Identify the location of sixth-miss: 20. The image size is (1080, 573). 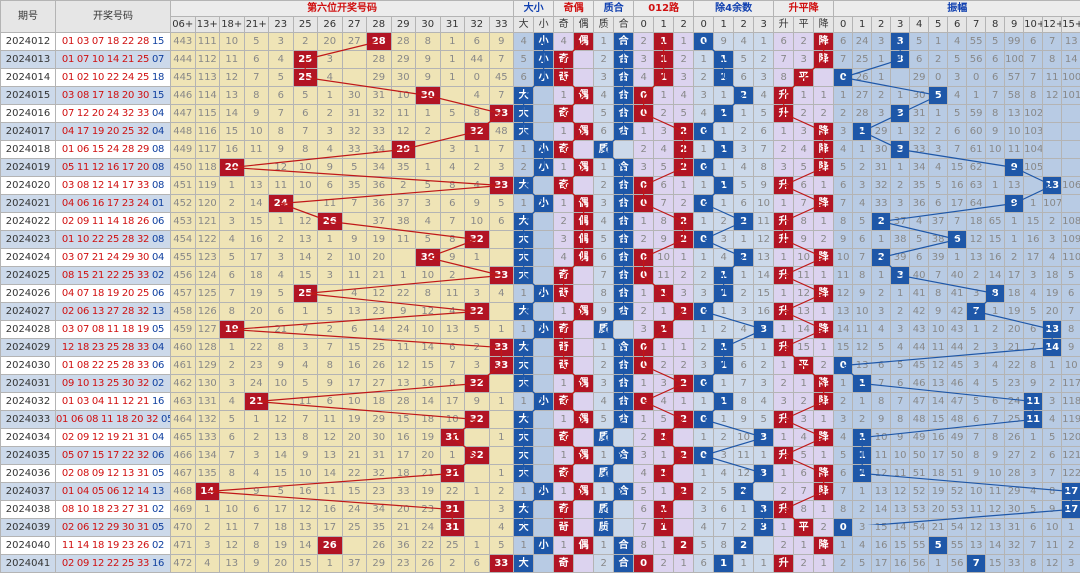
(330, 42).